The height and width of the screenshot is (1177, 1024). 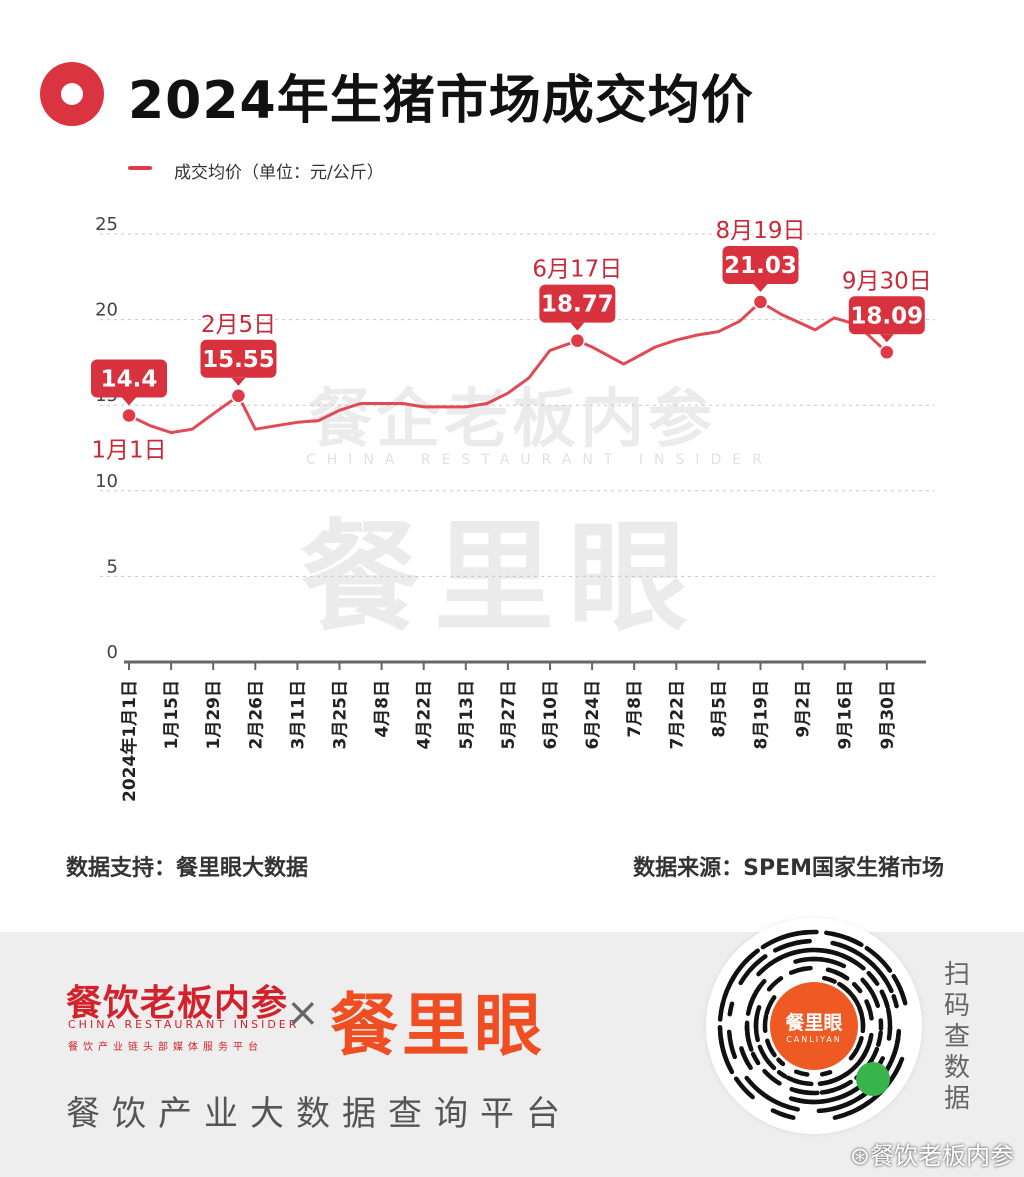 I want to click on x-tick-label: 1月29日, so click(x=214, y=715).